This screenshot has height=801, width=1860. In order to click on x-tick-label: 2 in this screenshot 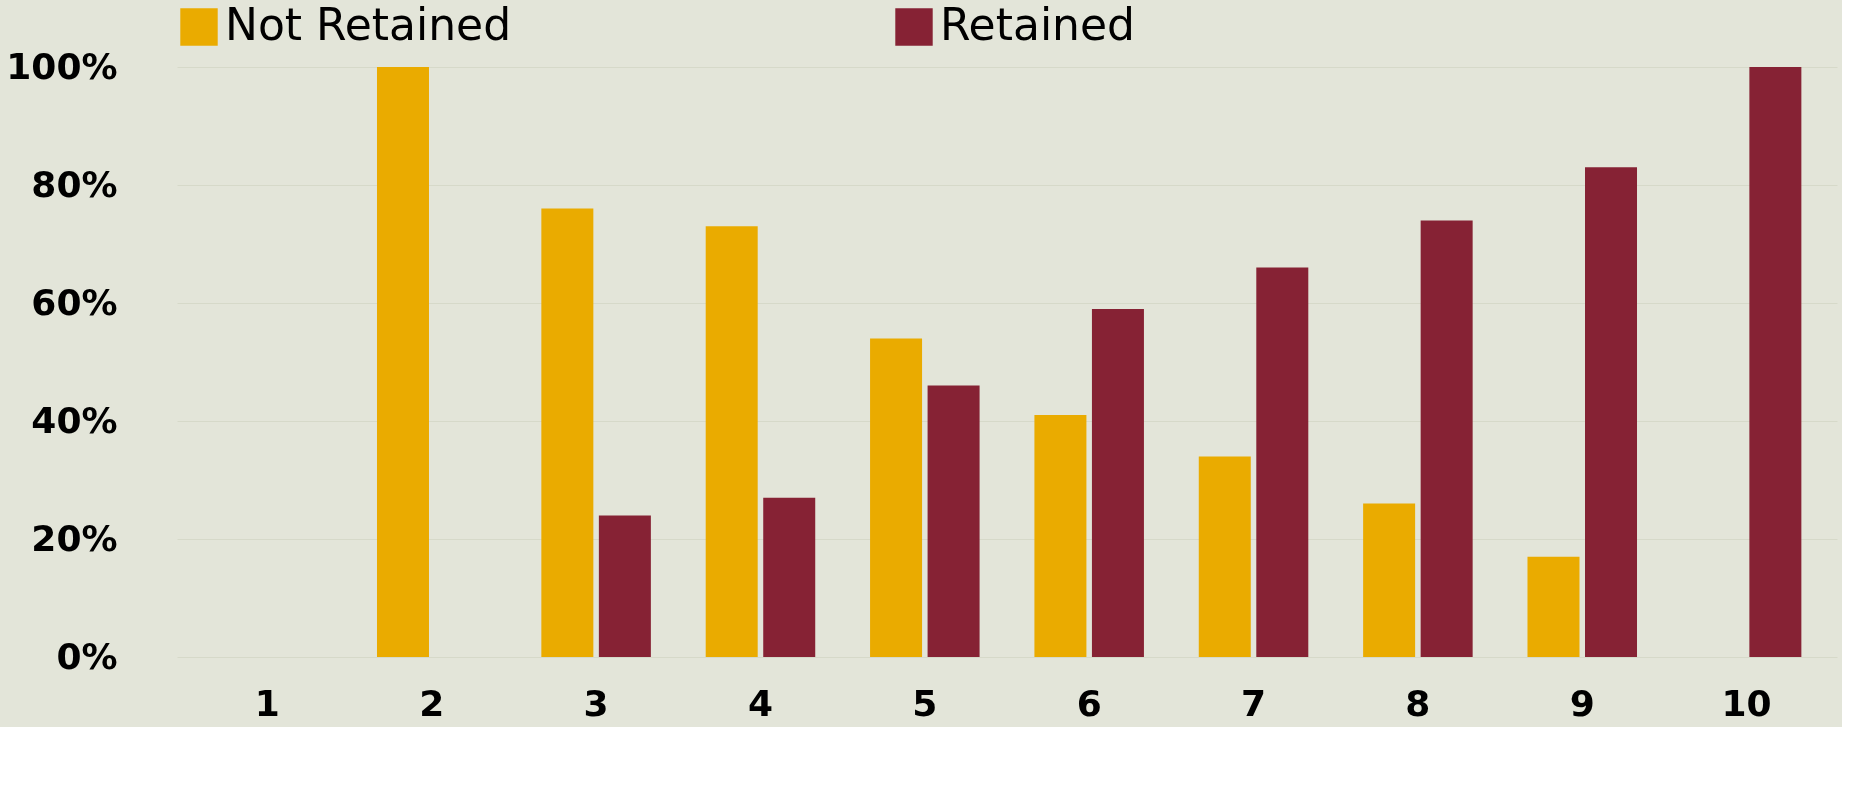, I will do `click(432, 703)`.